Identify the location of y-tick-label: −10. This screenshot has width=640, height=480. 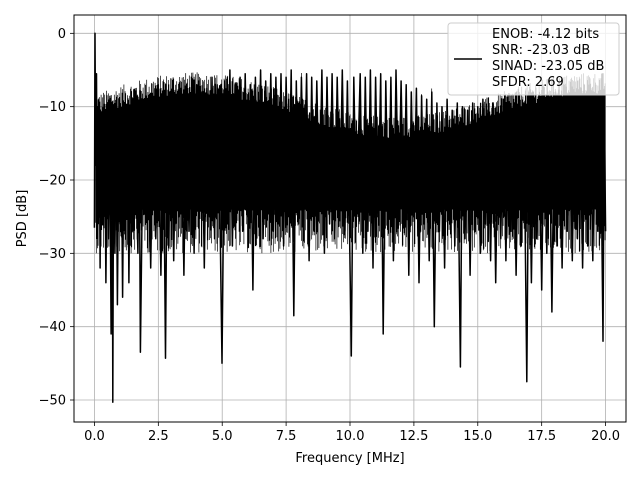
(52, 107).